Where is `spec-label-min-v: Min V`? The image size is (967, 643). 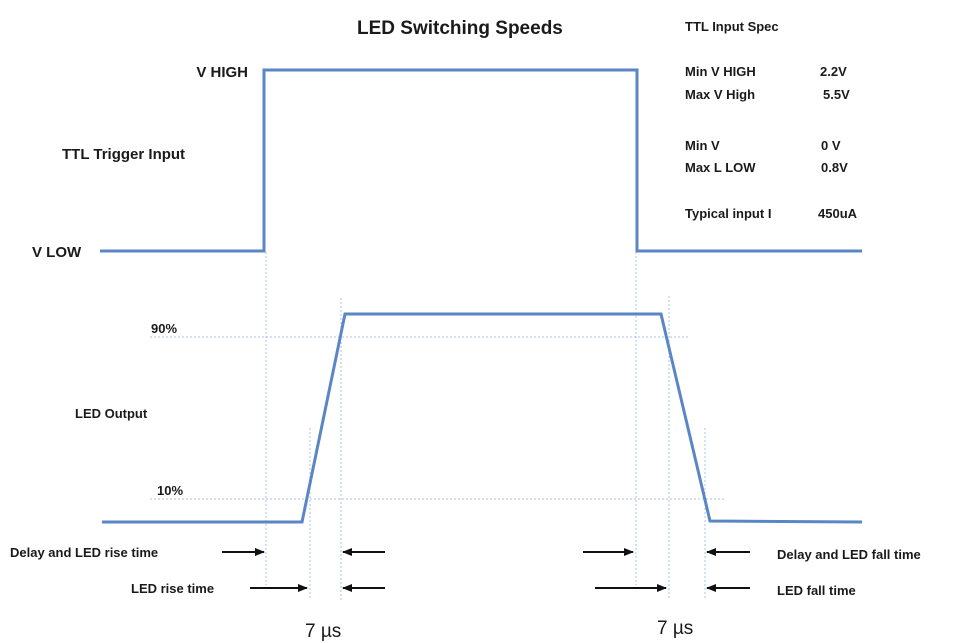
spec-label-min-v: Min V is located at coordinates (702, 145).